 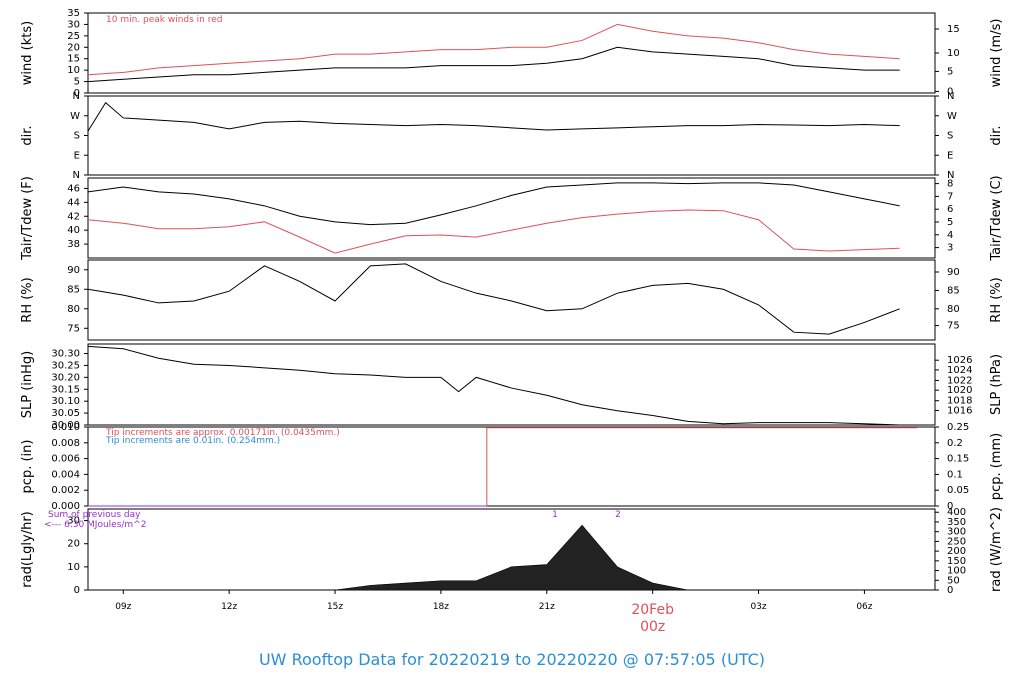 What do you see at coordinates (27, 53) in the screenshot?
I see `y-axis-label-left: wind (kts)` at bounding box center [27, 53].